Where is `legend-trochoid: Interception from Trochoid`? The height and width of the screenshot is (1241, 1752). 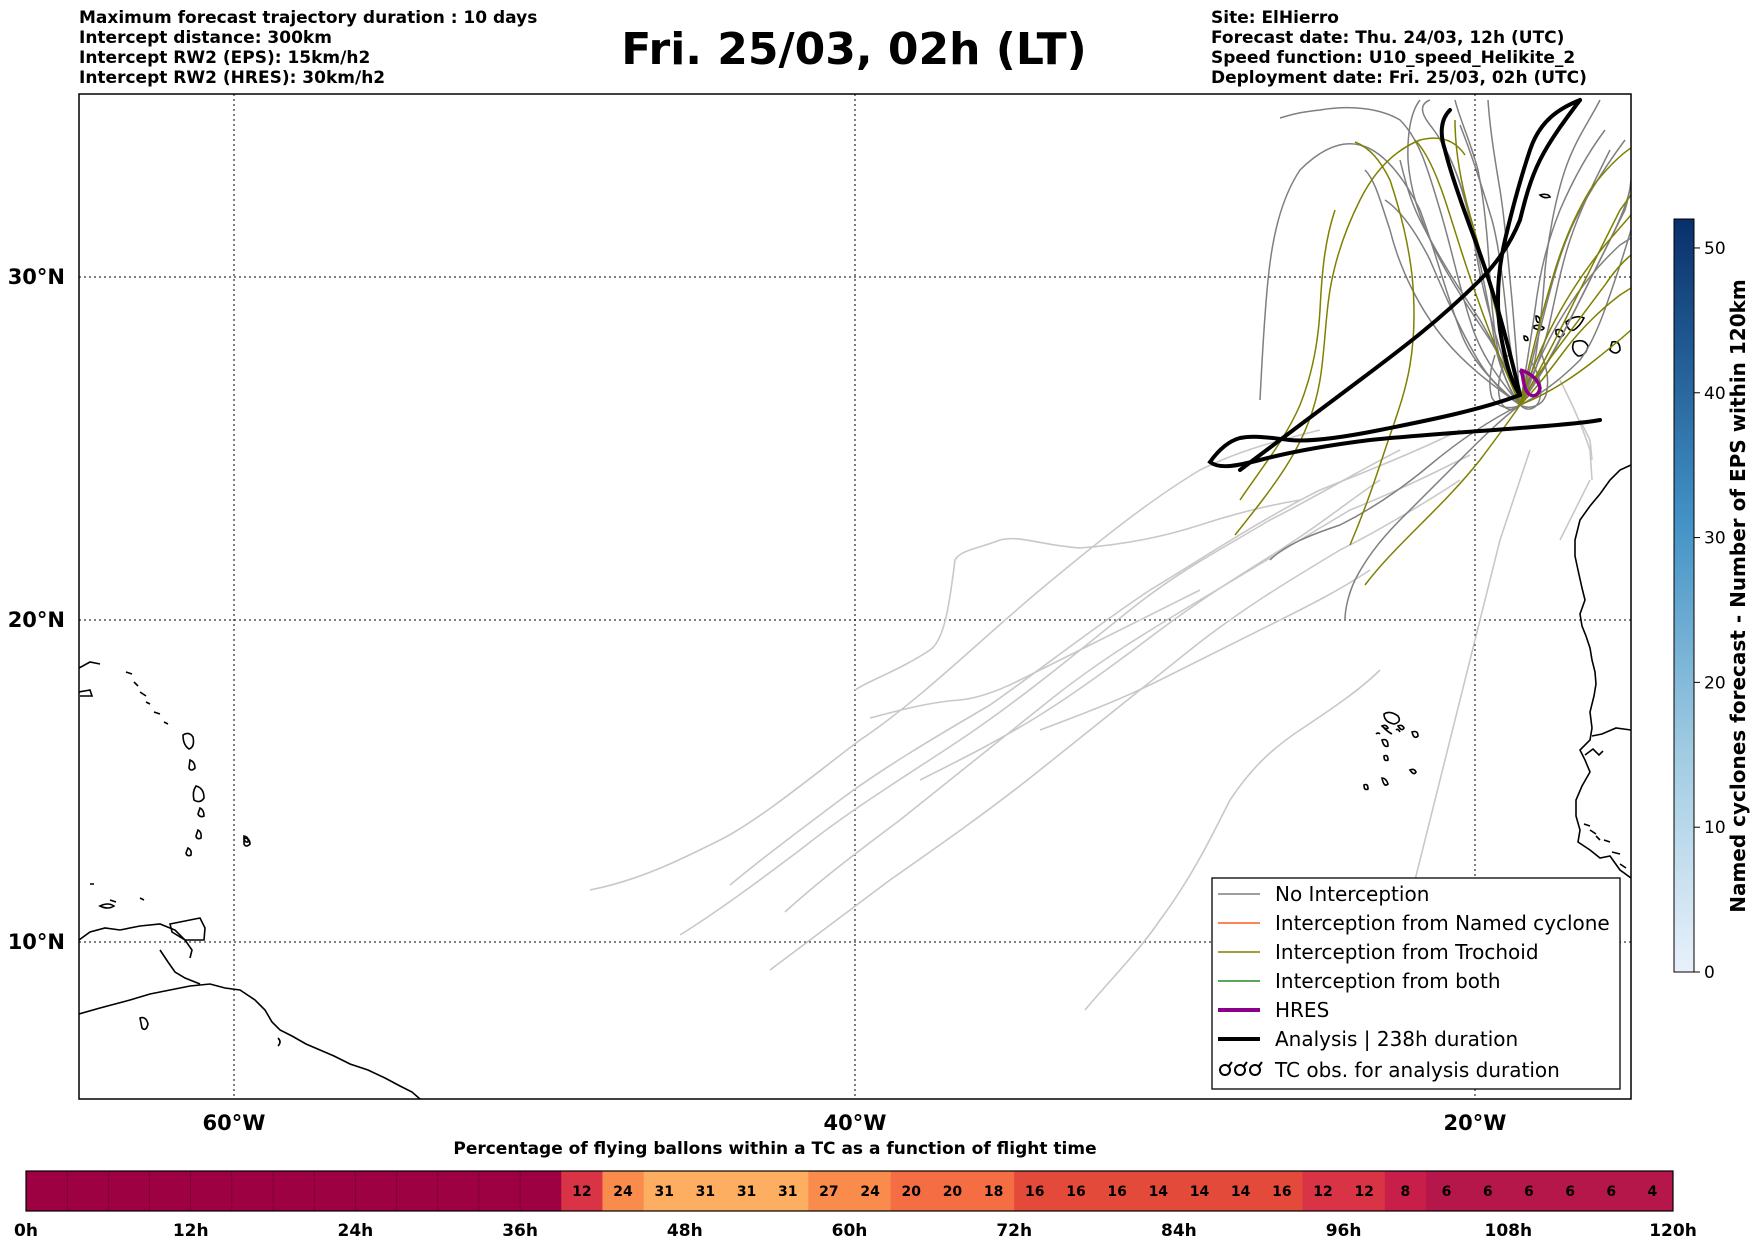 legend-trochoid: Interception from Trochoid is located at coordinates (1407, 952).